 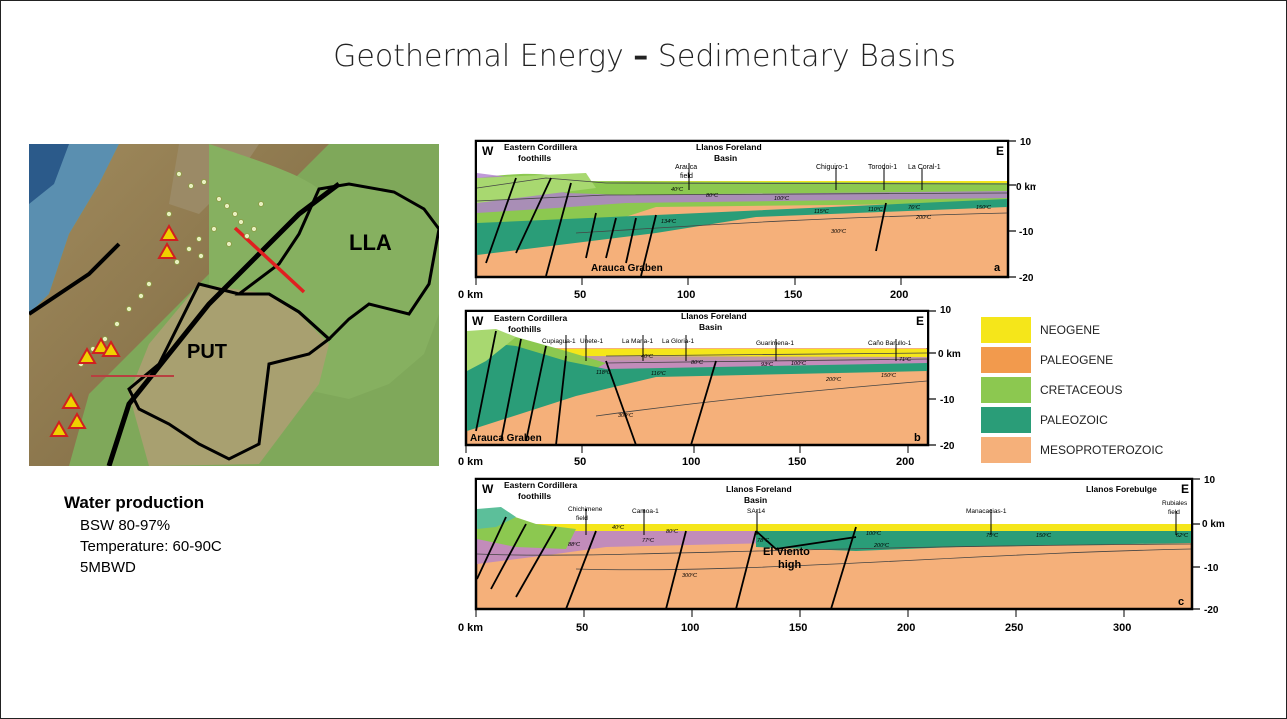 What do you see at coordinates (832, 167) in the screenshot?
I see `well-chiguiro: Chiguiro-1` at bounding box center [832, 167].